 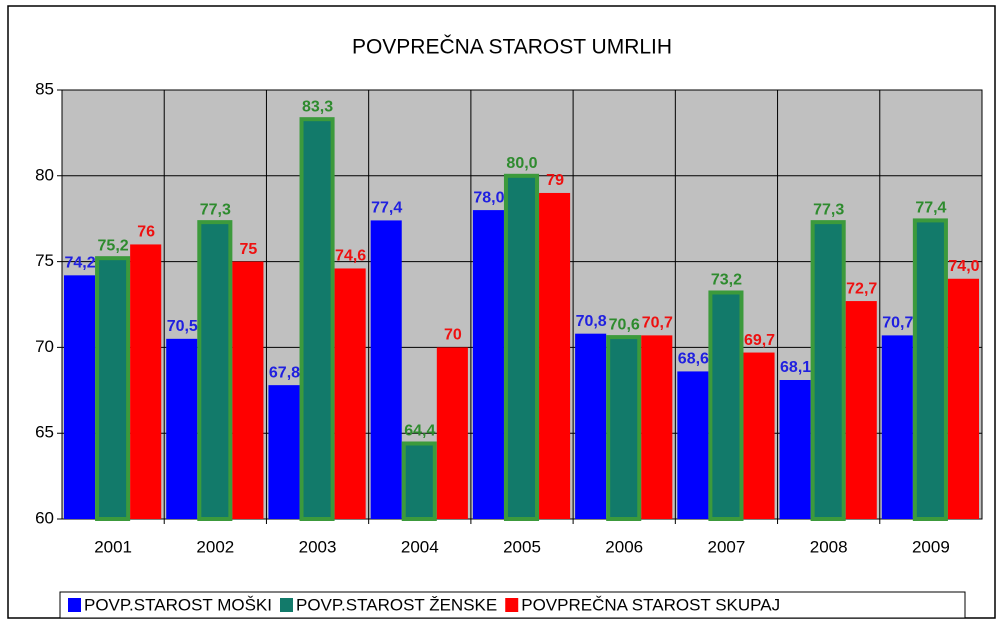 I want to click on value-label: 64,4, so click(x=419, y=431).